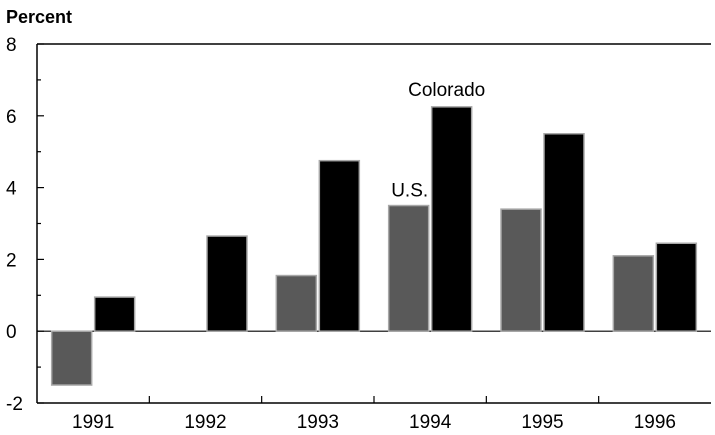  Describe the element at coordinates (430, 422) in the screenshot. I see `x-tick-label: 1994` at that location.